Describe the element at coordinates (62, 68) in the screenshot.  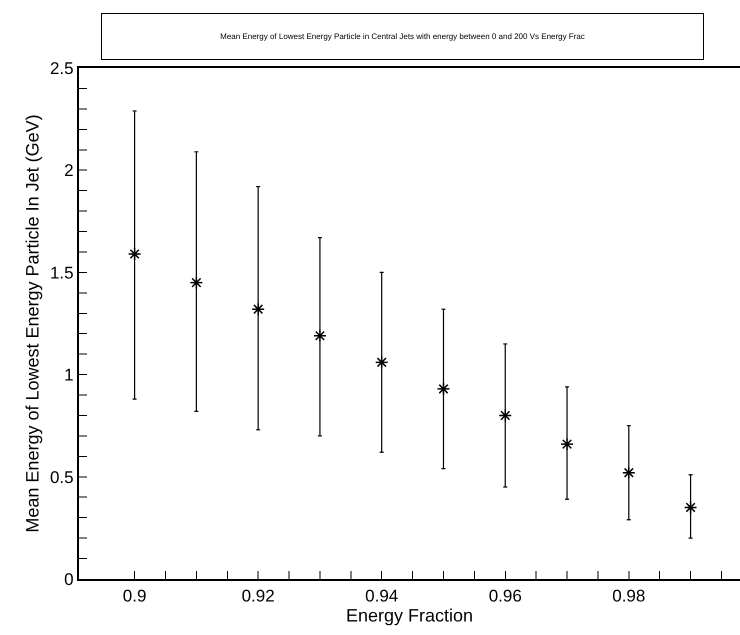
I see `y-tick-label: 2.5` at that location.